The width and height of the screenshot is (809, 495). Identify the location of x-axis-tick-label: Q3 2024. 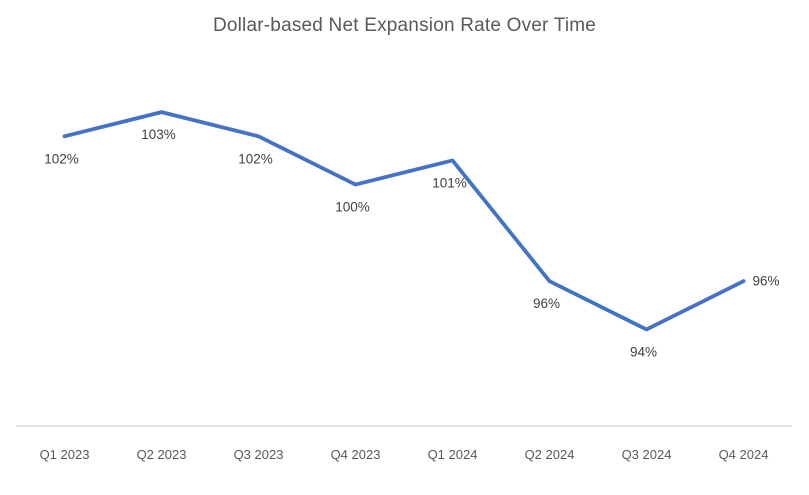
(647, 454).